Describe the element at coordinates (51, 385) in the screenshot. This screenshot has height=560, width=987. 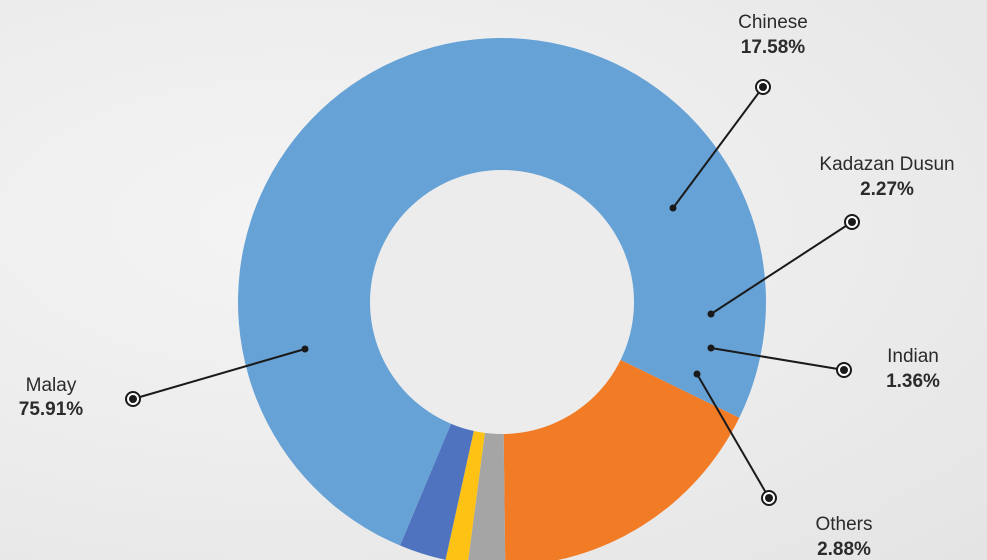
I see `slice-label-name: Malay` at that location.